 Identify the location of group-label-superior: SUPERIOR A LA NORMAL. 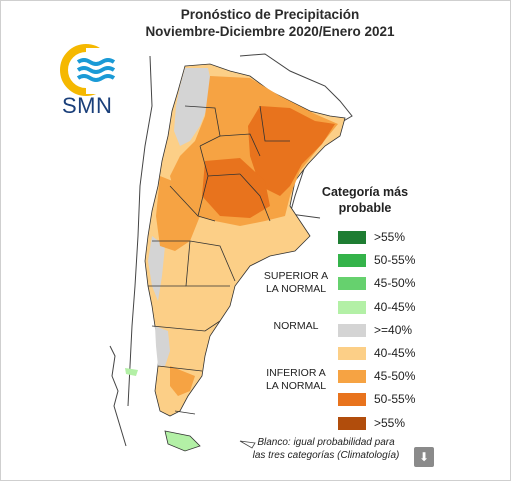
(296, 283).